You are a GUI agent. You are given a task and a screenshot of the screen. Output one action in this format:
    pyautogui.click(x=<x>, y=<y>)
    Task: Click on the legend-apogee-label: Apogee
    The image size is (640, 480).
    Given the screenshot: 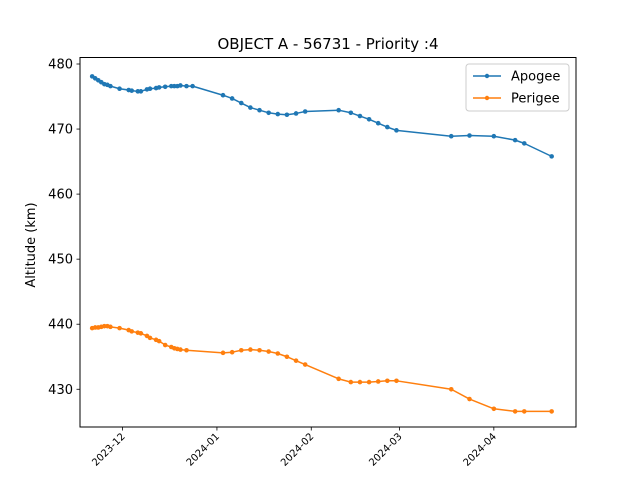 What is the action you would take?
    pyautogui.click(x=535, y=77)
    